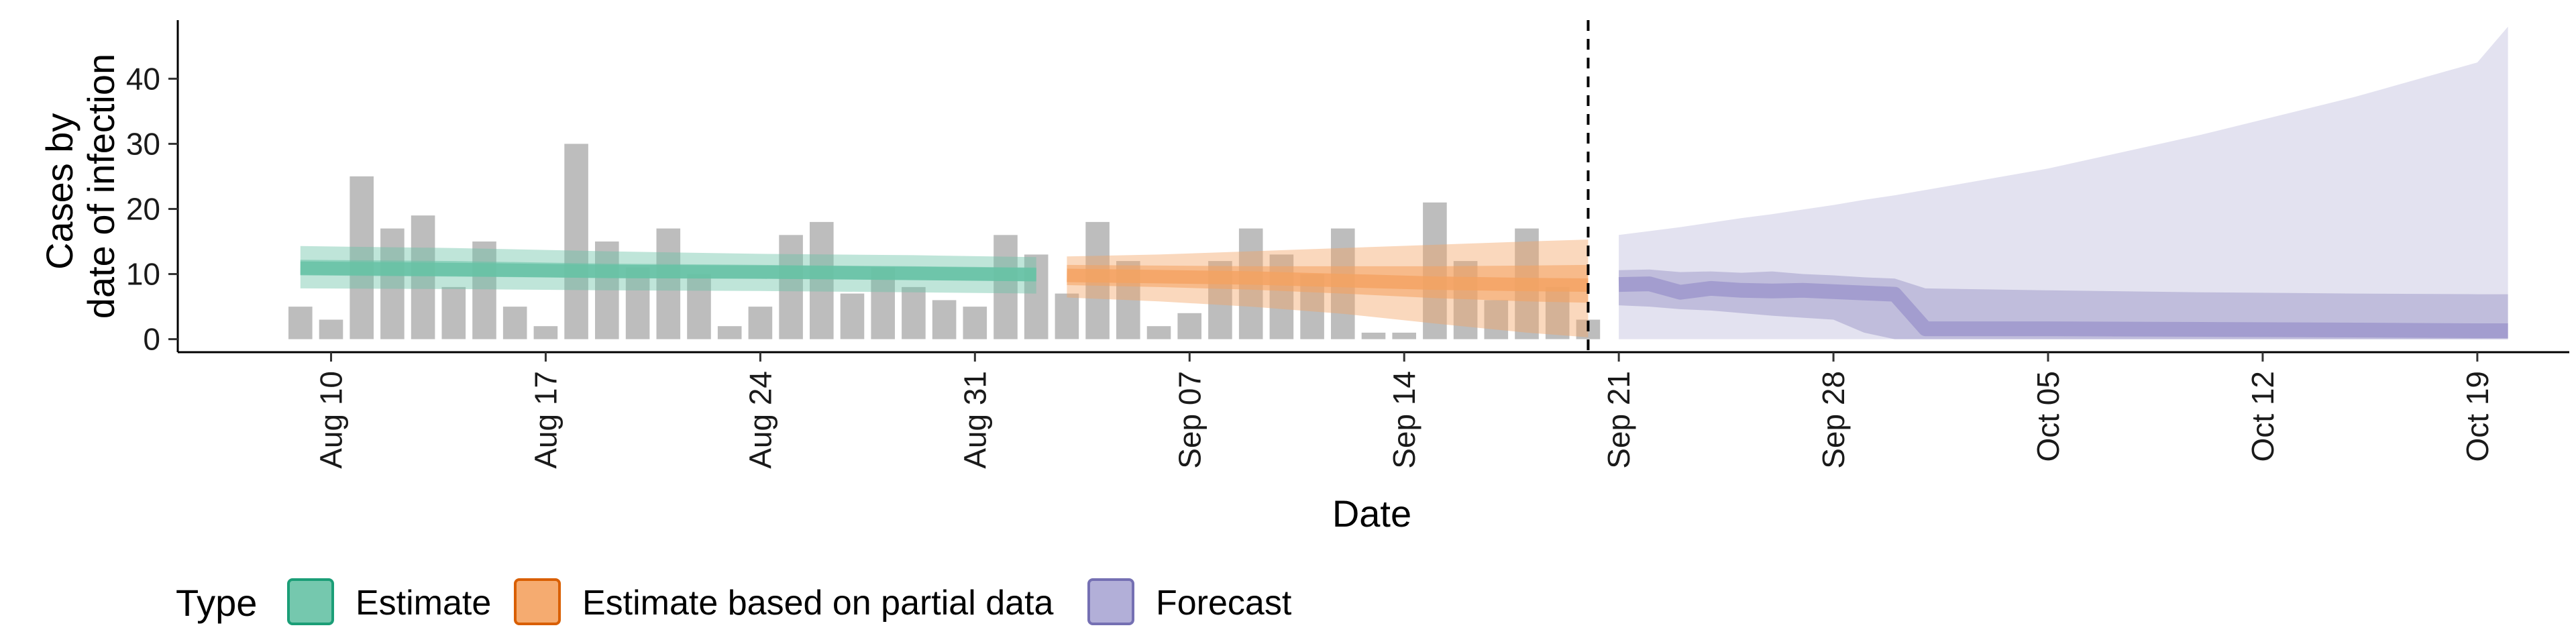 The height and width of the screenshot is (644, 2576). I want to click on x-tick-label: Aug 10, so click(331, 420).